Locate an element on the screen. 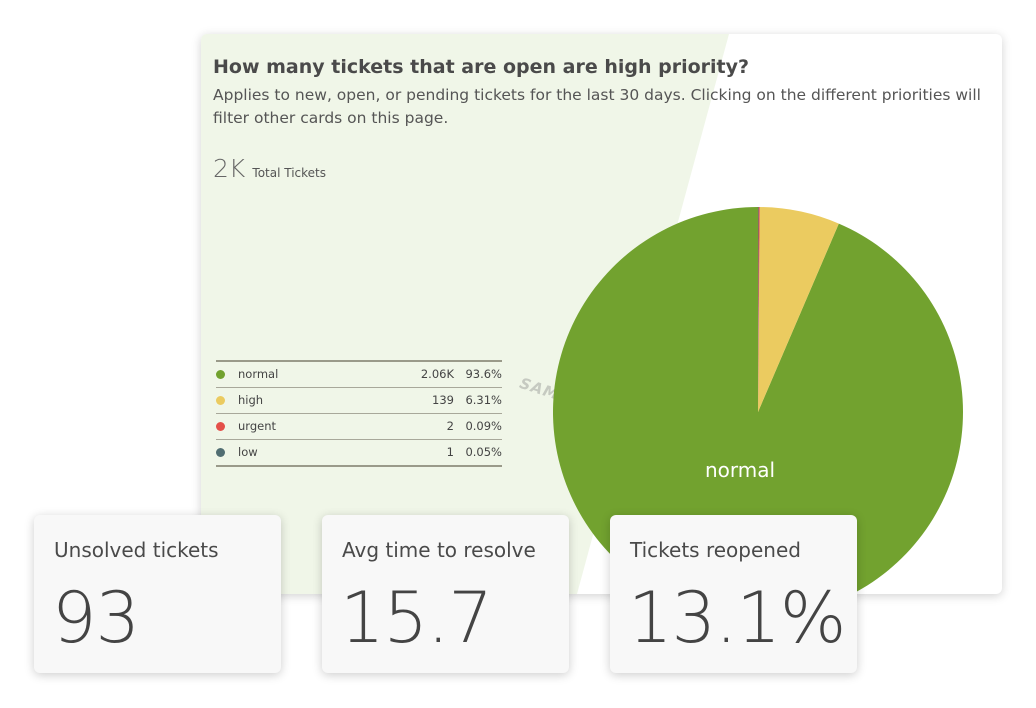 The width and height of the screenshot is (1036, 708). legend-name: urgent is located at coordinates (257, 426).